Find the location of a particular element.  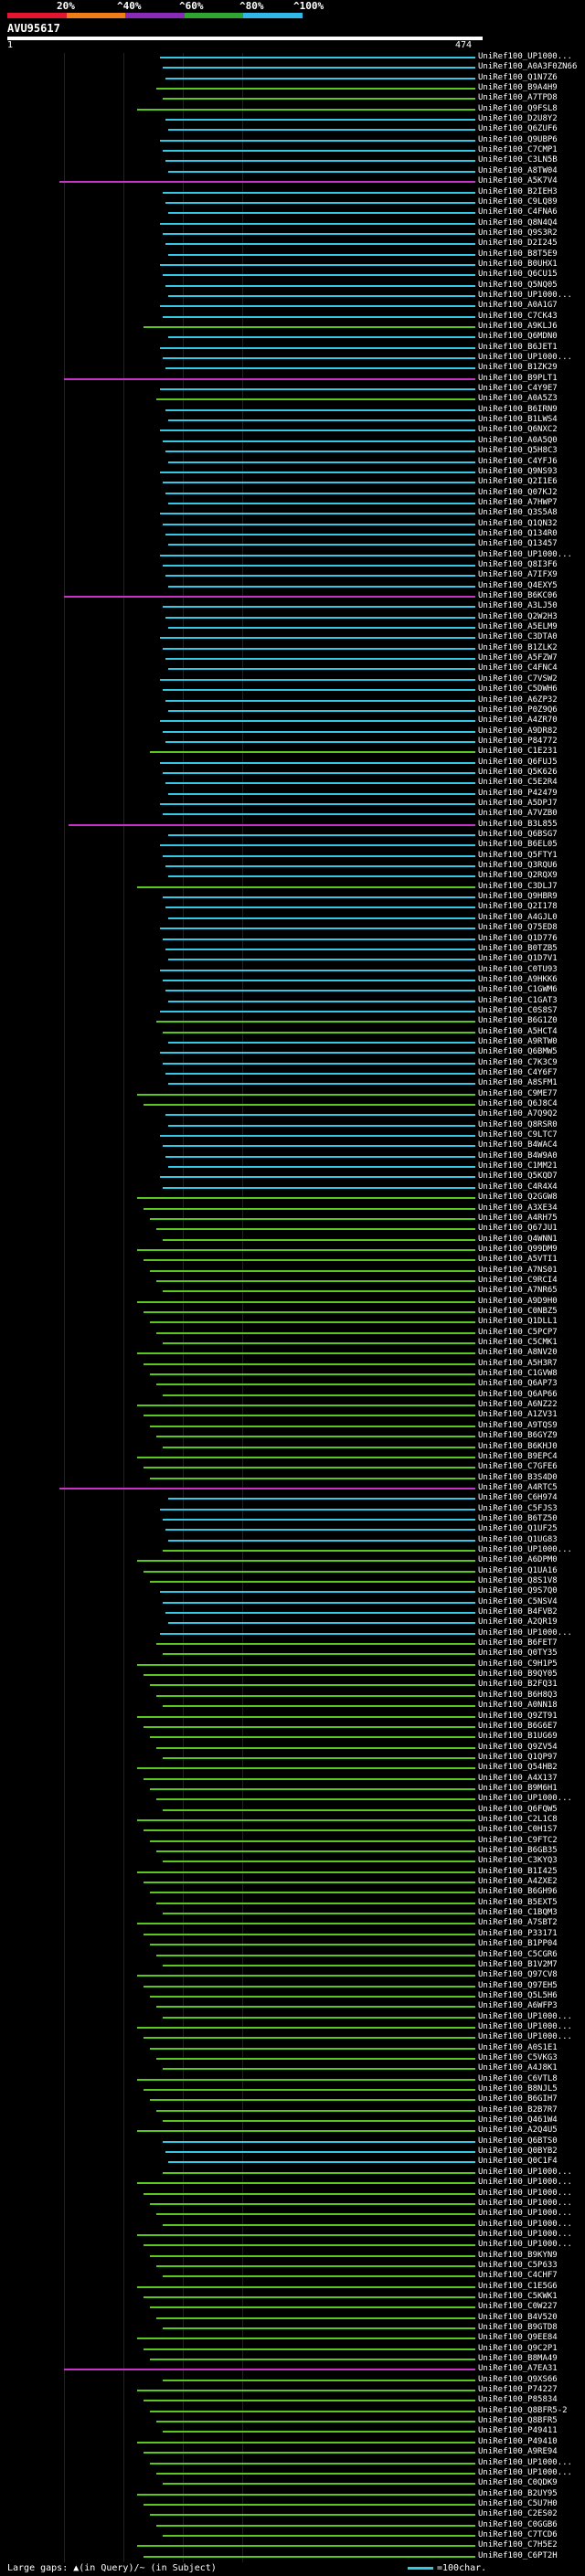

hit-label: UniRef100_Q6BSG7 is located at coordinates (518, 835).